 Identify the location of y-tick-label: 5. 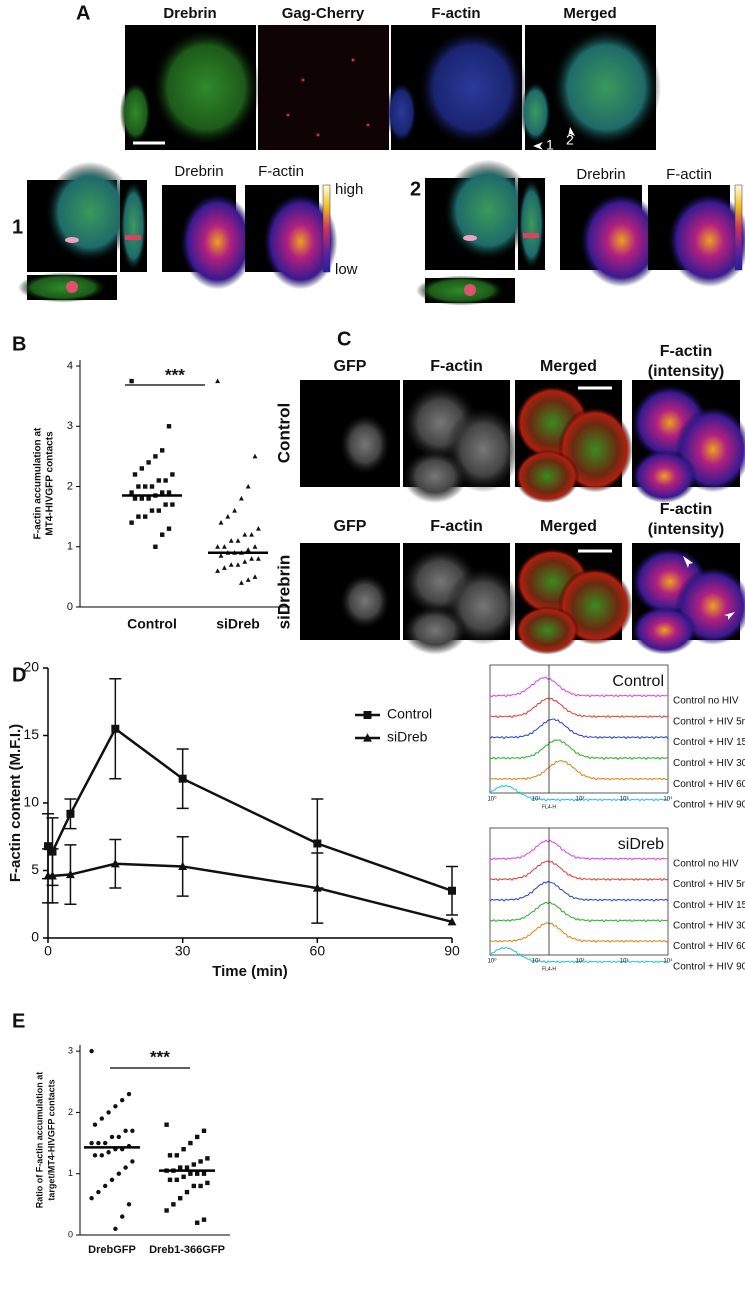
(35, 869).